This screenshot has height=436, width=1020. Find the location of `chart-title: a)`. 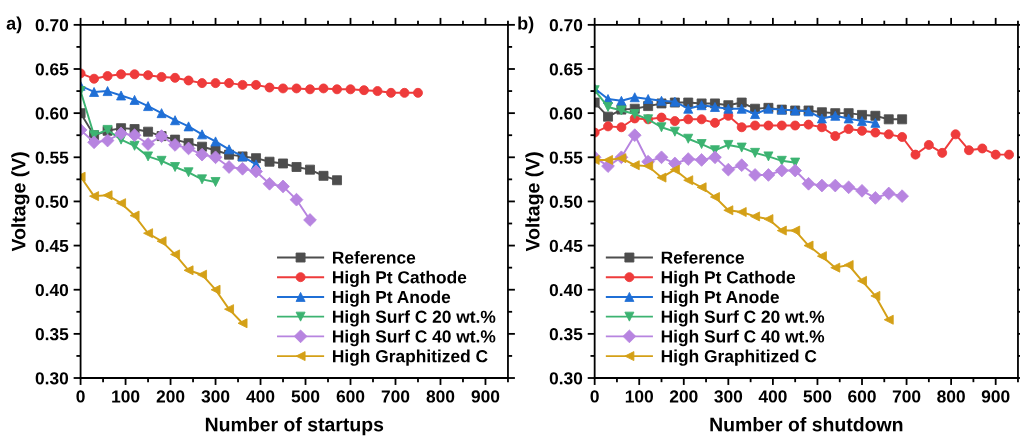

chart-title: a) is located at coordinates (14, 25).